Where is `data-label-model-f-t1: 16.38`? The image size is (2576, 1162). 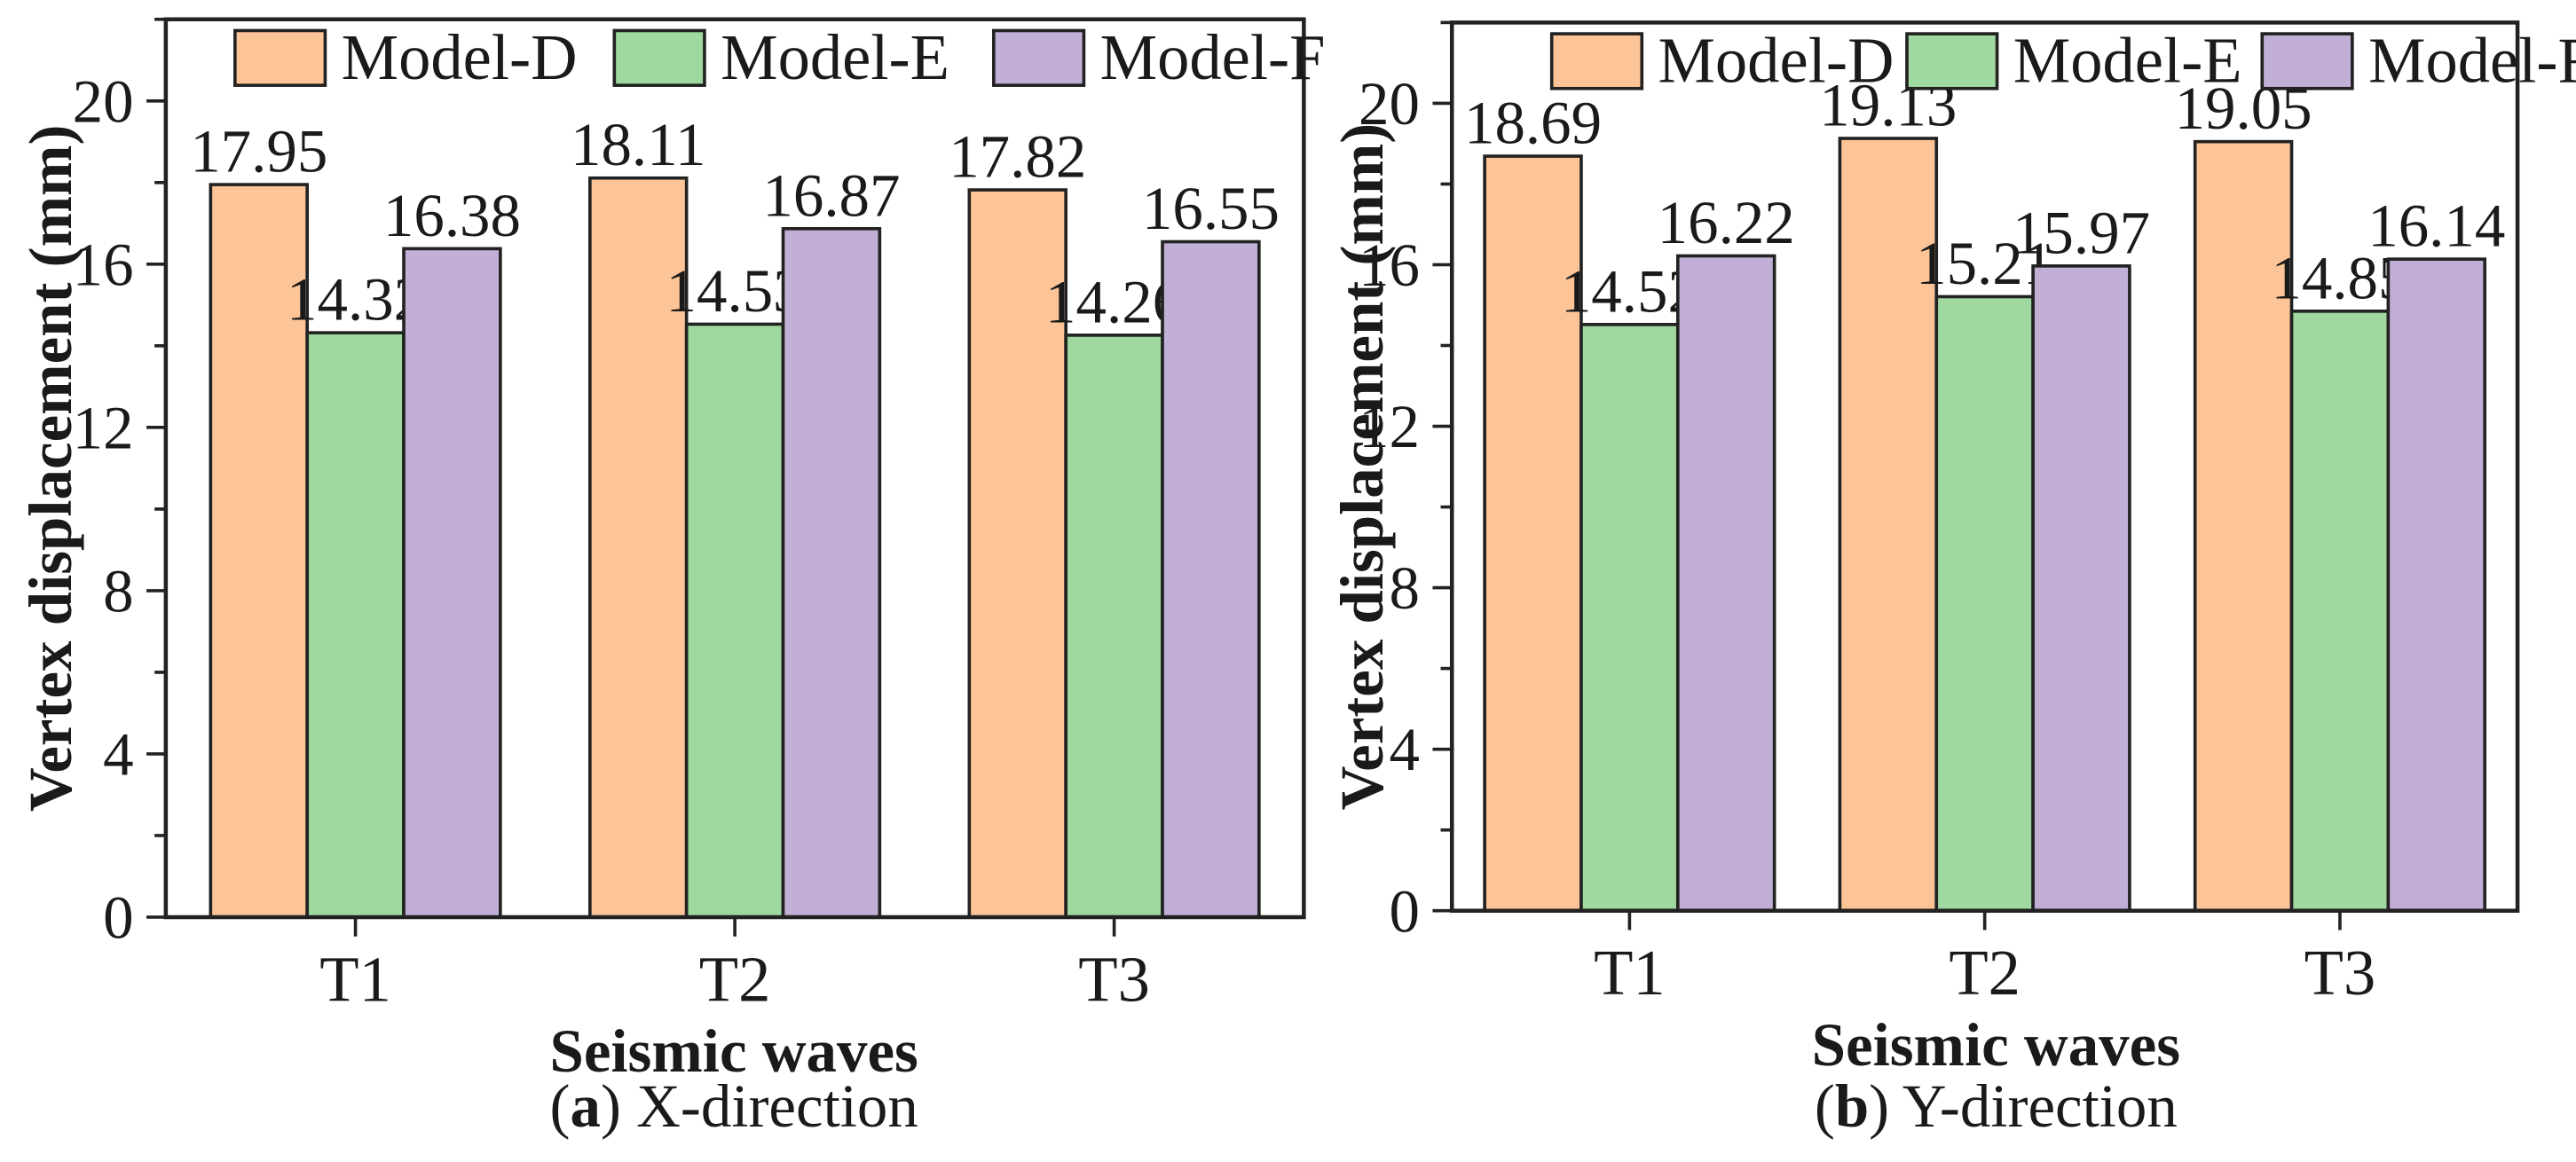 data-label-model-f-t1: 16.38 is located at coordinates (452, 215).